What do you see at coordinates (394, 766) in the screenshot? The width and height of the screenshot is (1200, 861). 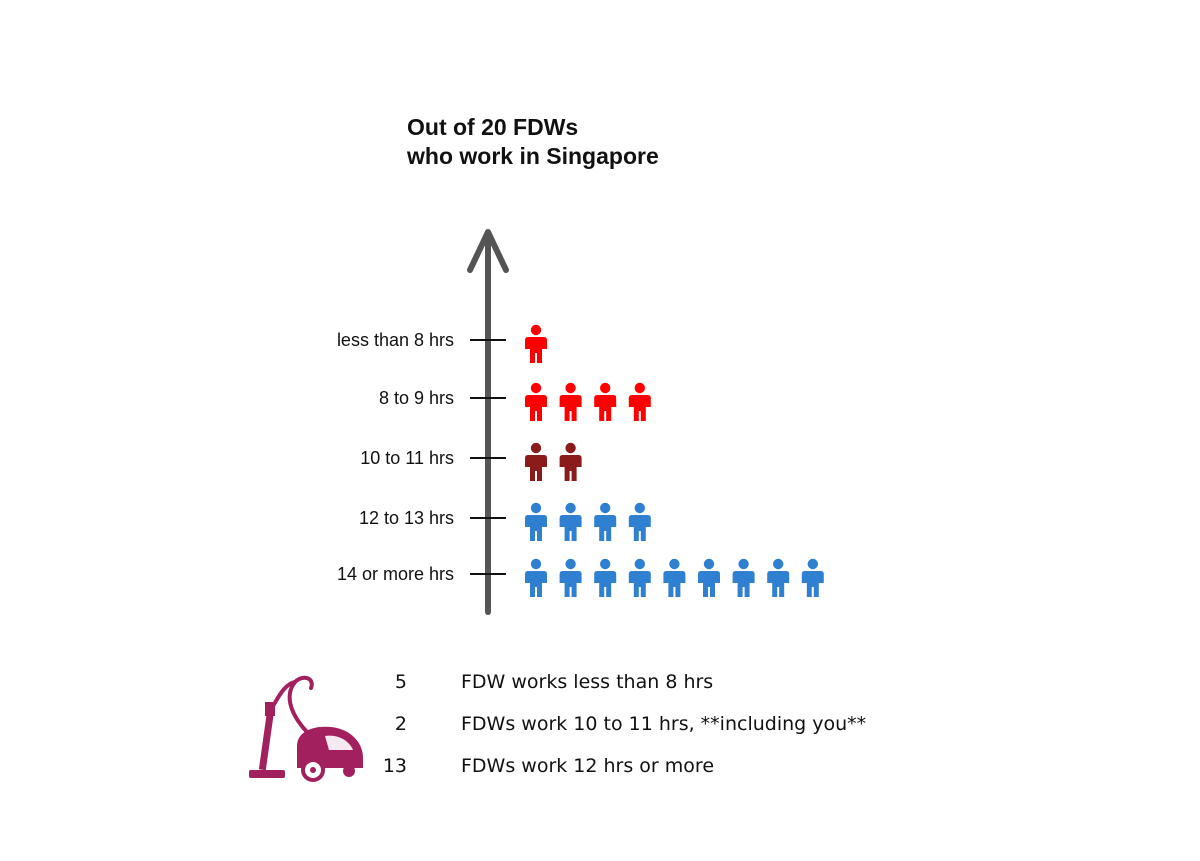 I see `legend-count: 13` at bounding box center [394, 766].